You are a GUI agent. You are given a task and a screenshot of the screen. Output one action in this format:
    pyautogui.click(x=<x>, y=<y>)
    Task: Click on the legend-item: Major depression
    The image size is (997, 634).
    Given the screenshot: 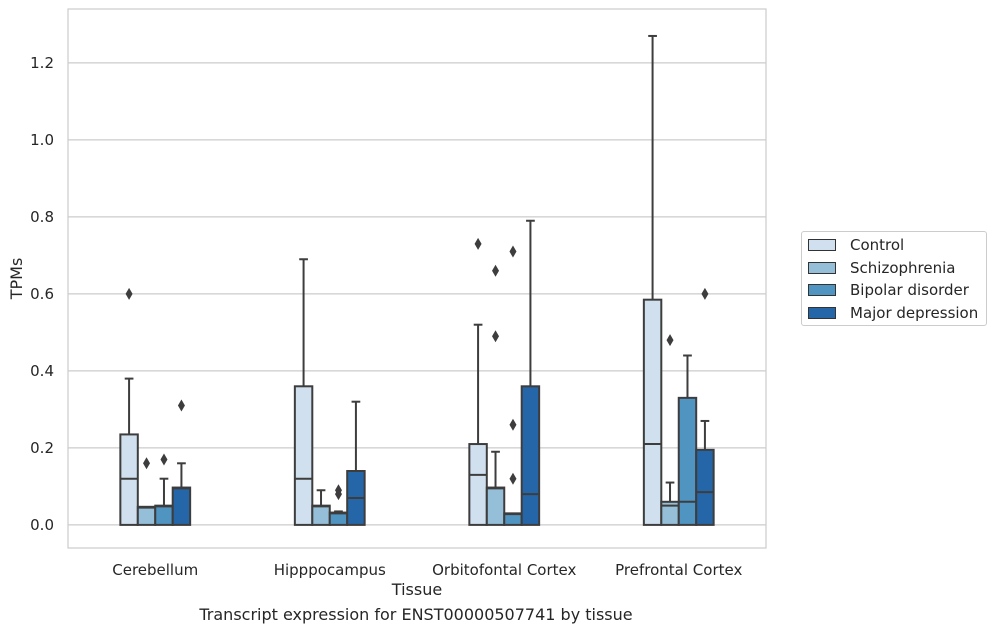 What is the action you would take?
    pyautogui.click(x=893, y=313)
    